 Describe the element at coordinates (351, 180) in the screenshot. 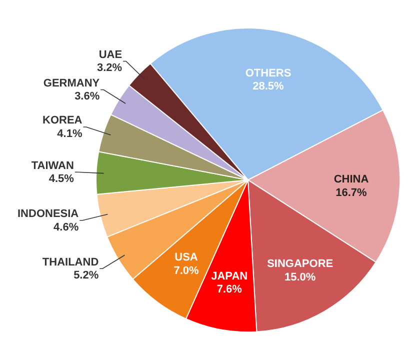

I see `slice-label: CHINA` at that location.